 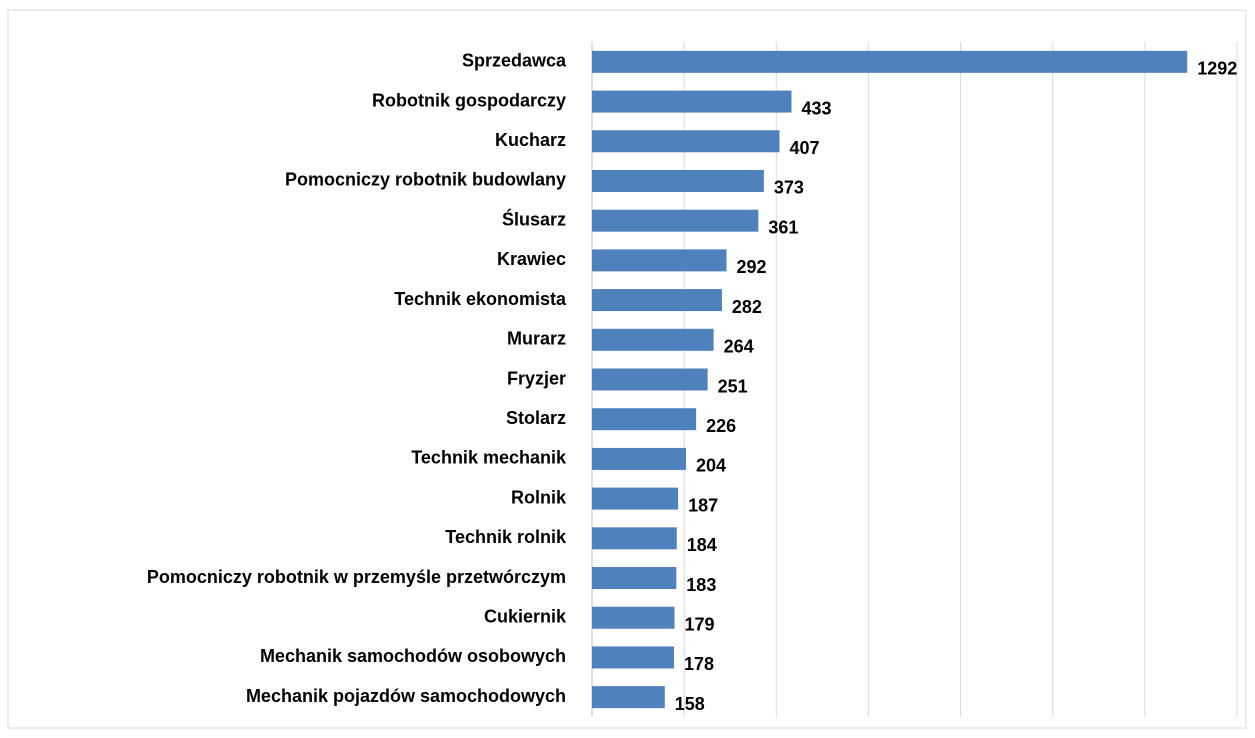 I want to click on y-tick-label: Mechanik pojazdów samochodowych, so click(x=406, y=696).